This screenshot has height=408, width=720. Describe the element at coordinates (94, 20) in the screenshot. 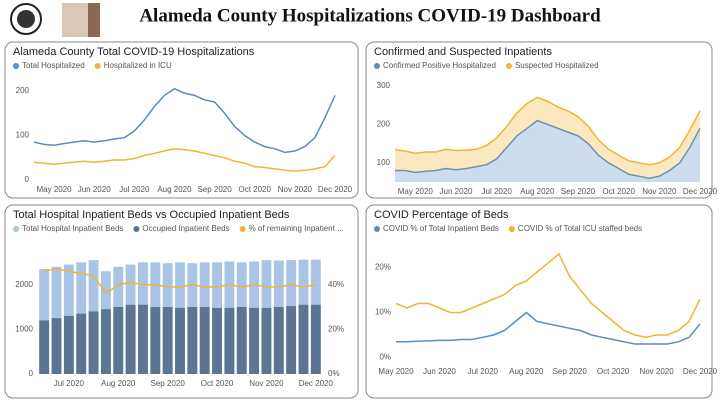

I see `berkeley-logo-band` at that location.